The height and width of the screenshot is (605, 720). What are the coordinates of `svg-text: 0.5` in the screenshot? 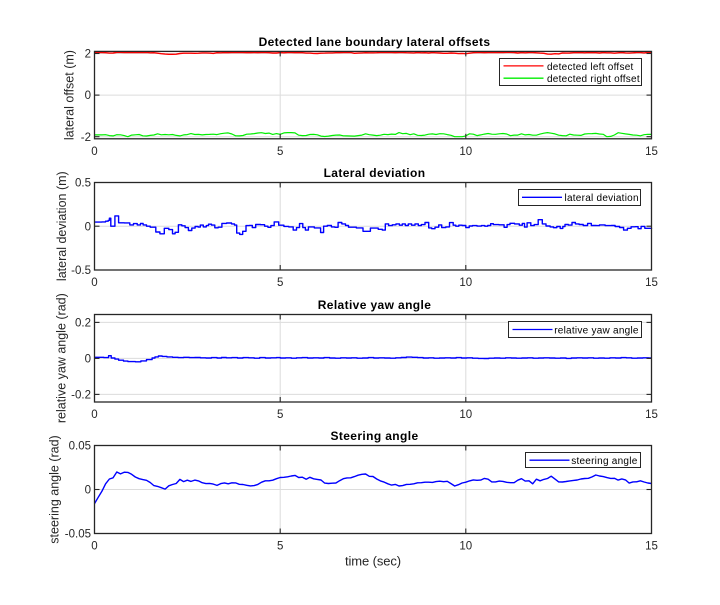 It's located at (83, 184).